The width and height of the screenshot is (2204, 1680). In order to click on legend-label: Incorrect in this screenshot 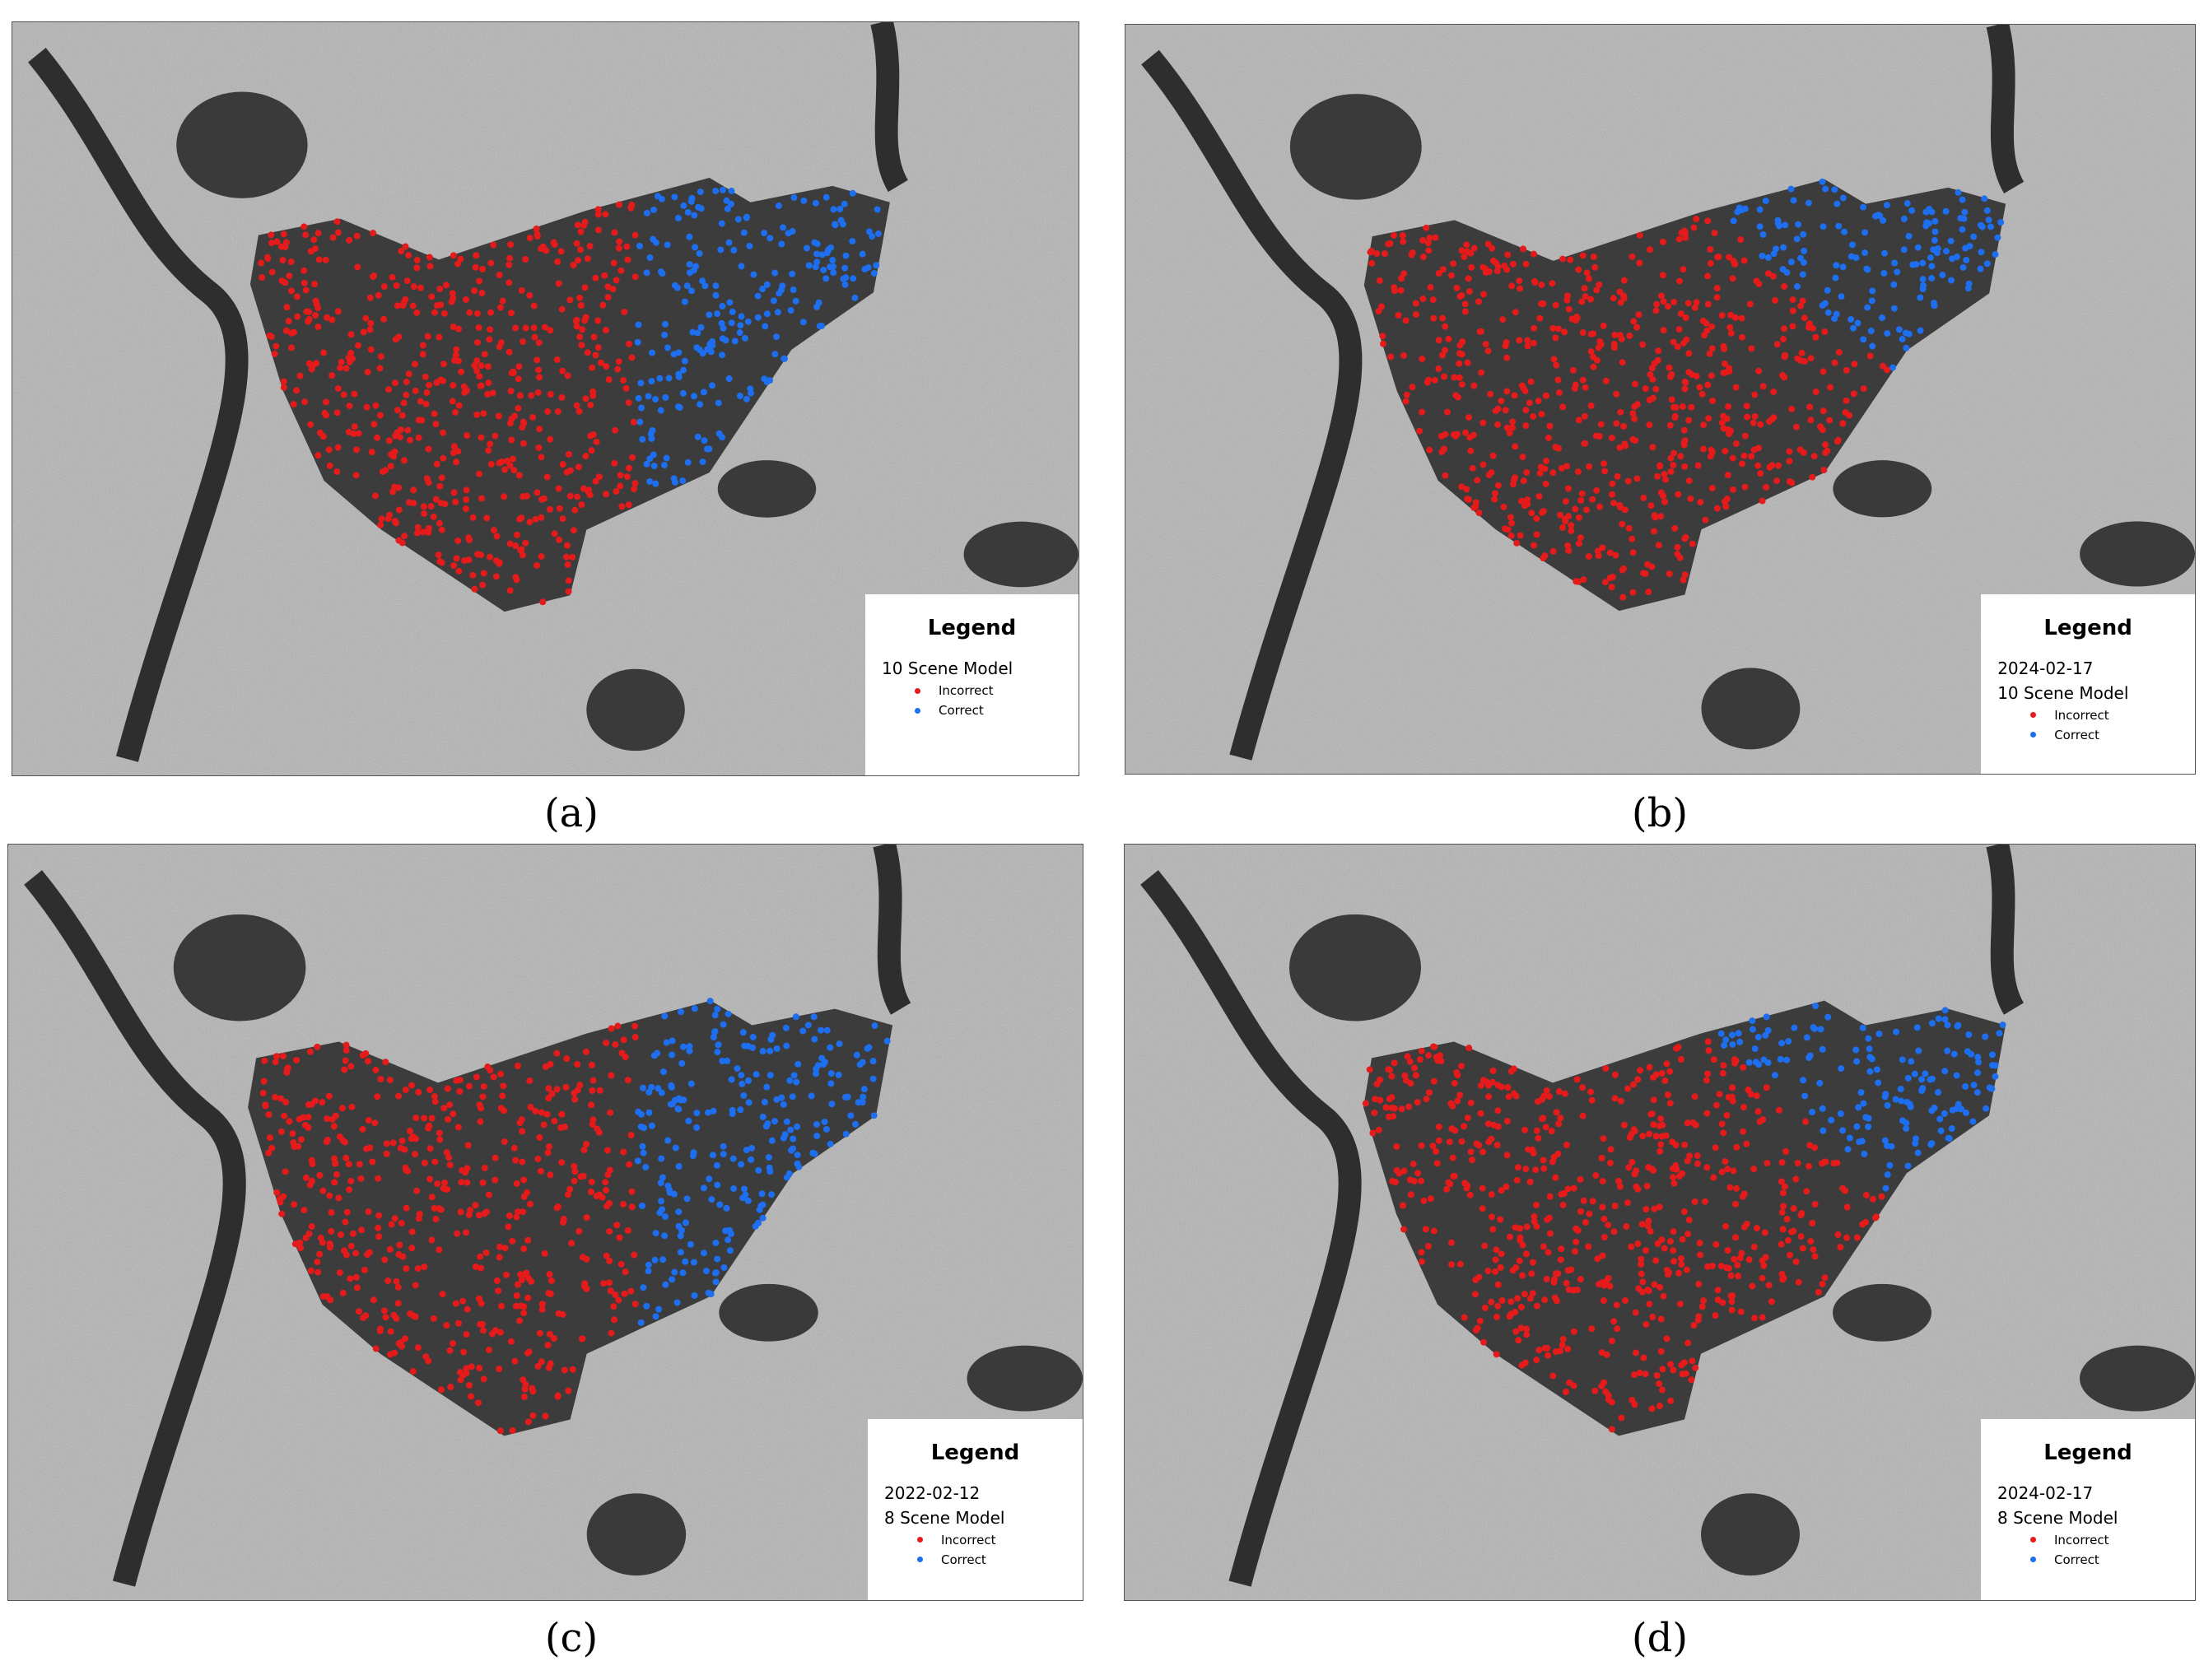, I will do `click(968, 1539)`.